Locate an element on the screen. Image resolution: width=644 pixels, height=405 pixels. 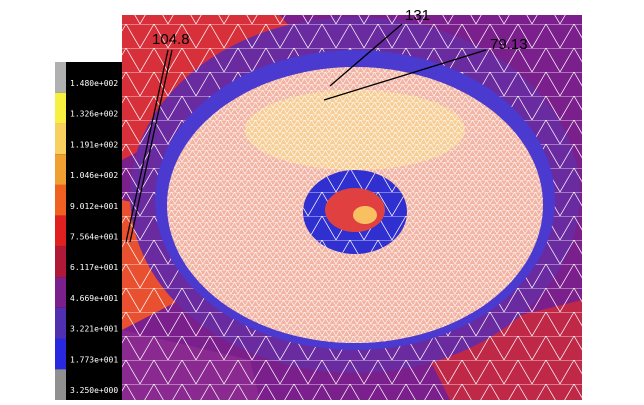
legend-label: 1.326e+002 is located at coordinates (94, 114).